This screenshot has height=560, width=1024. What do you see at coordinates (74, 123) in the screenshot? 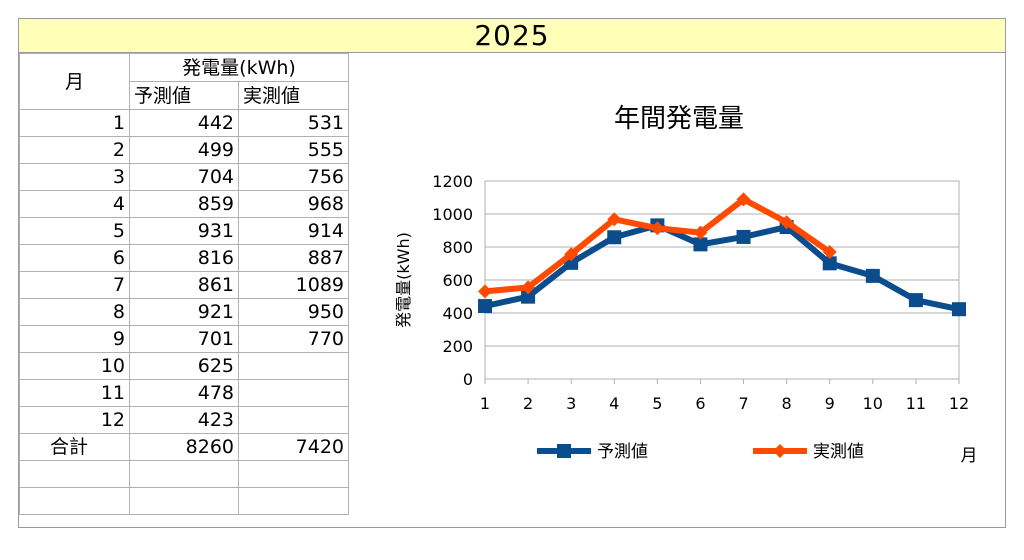
I see `month-cell: 1` at bounding box center [74, 123].